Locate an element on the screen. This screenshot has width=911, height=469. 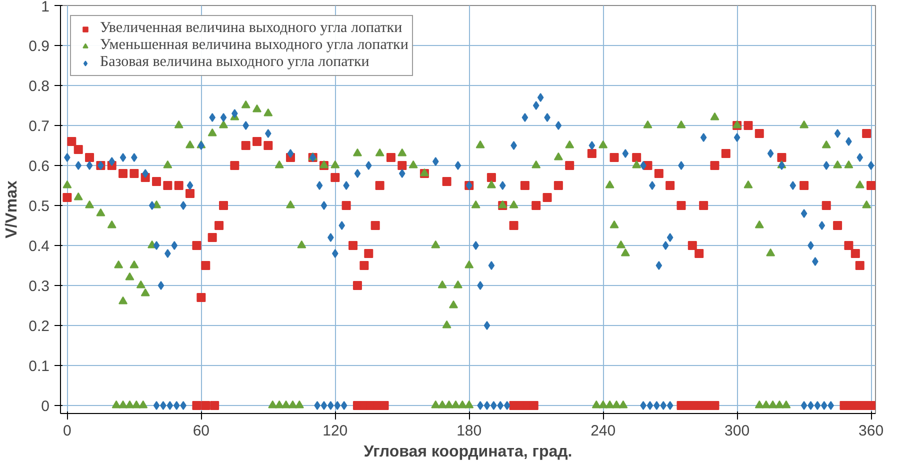
x-tick-label: 120 is located at coordinates (335, 431).